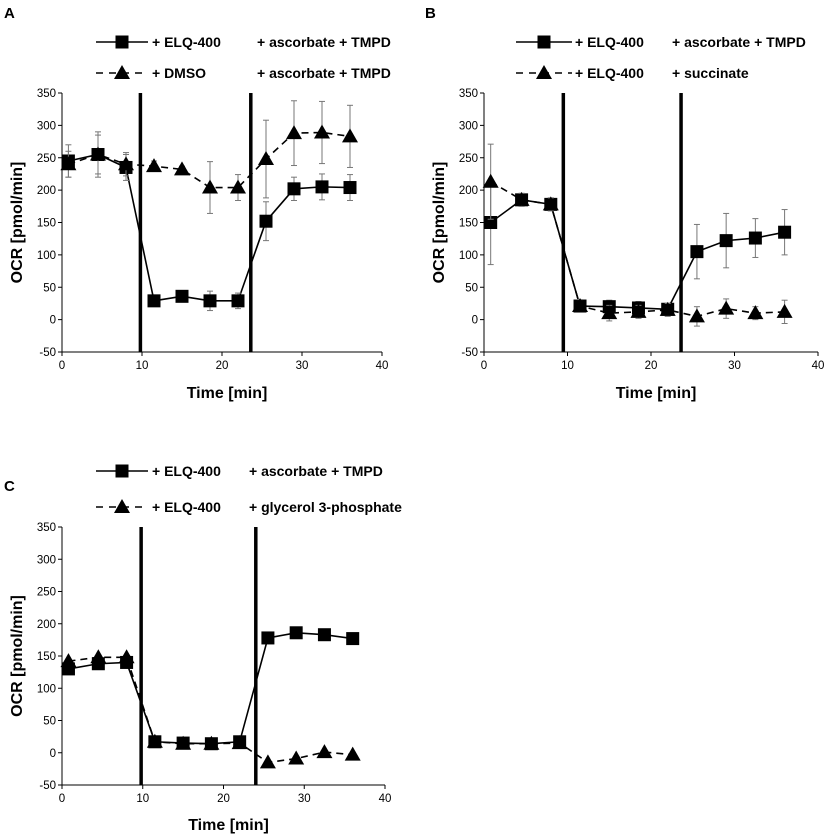 The image size is (829, 835). I want to click on panel-letter: A, so click(9, 13).